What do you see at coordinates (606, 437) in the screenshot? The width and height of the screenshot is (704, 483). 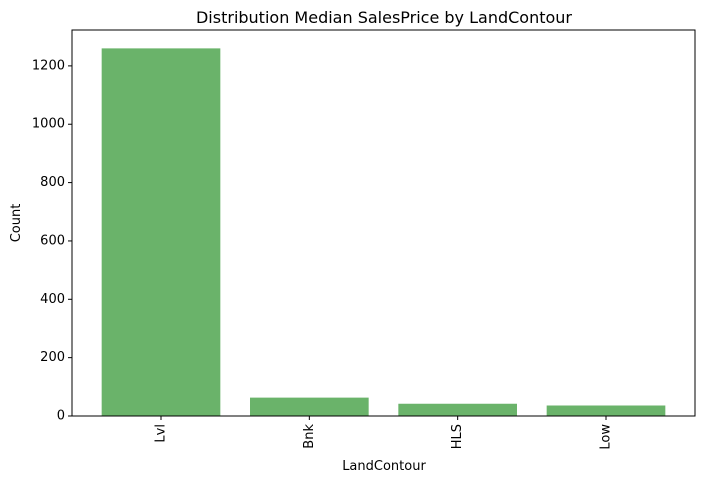 I see `x-tick-label: Low` at bounding box center [606, 437].